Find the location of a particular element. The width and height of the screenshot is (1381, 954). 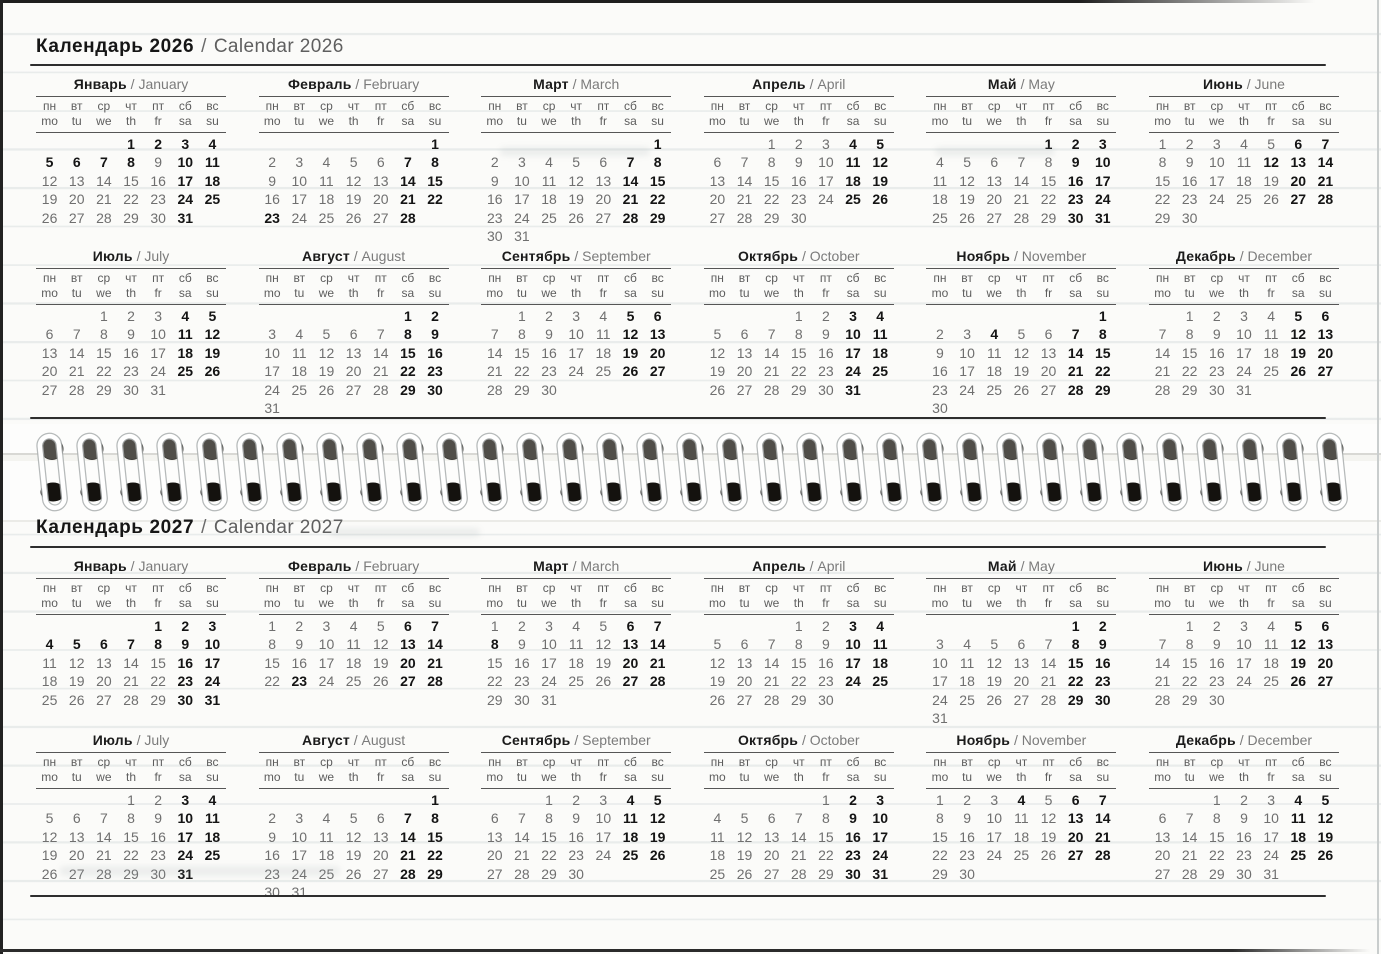

date-cell: 21 is located at coordinates (131, 681).